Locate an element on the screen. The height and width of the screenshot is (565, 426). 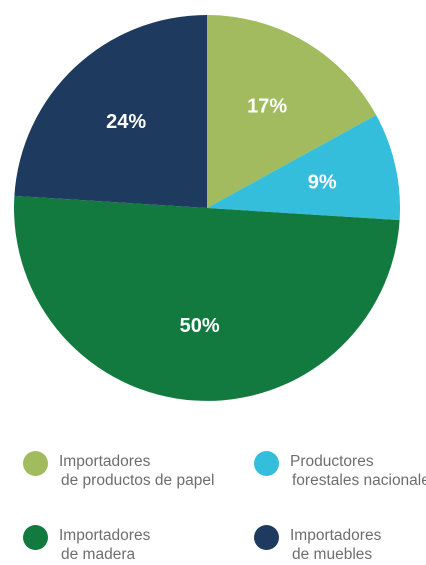
slice-value-label: 50% is located at coordinates (200, 326).